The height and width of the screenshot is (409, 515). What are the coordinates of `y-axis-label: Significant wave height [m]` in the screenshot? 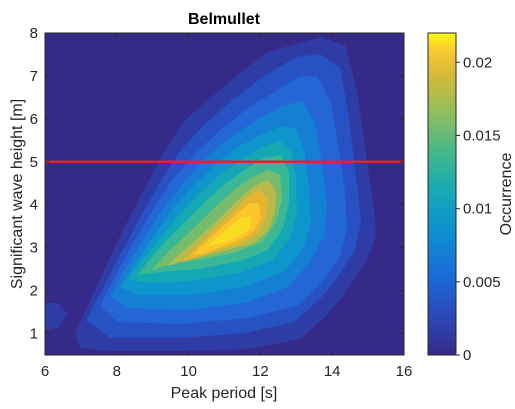 It's located at (17, 194).